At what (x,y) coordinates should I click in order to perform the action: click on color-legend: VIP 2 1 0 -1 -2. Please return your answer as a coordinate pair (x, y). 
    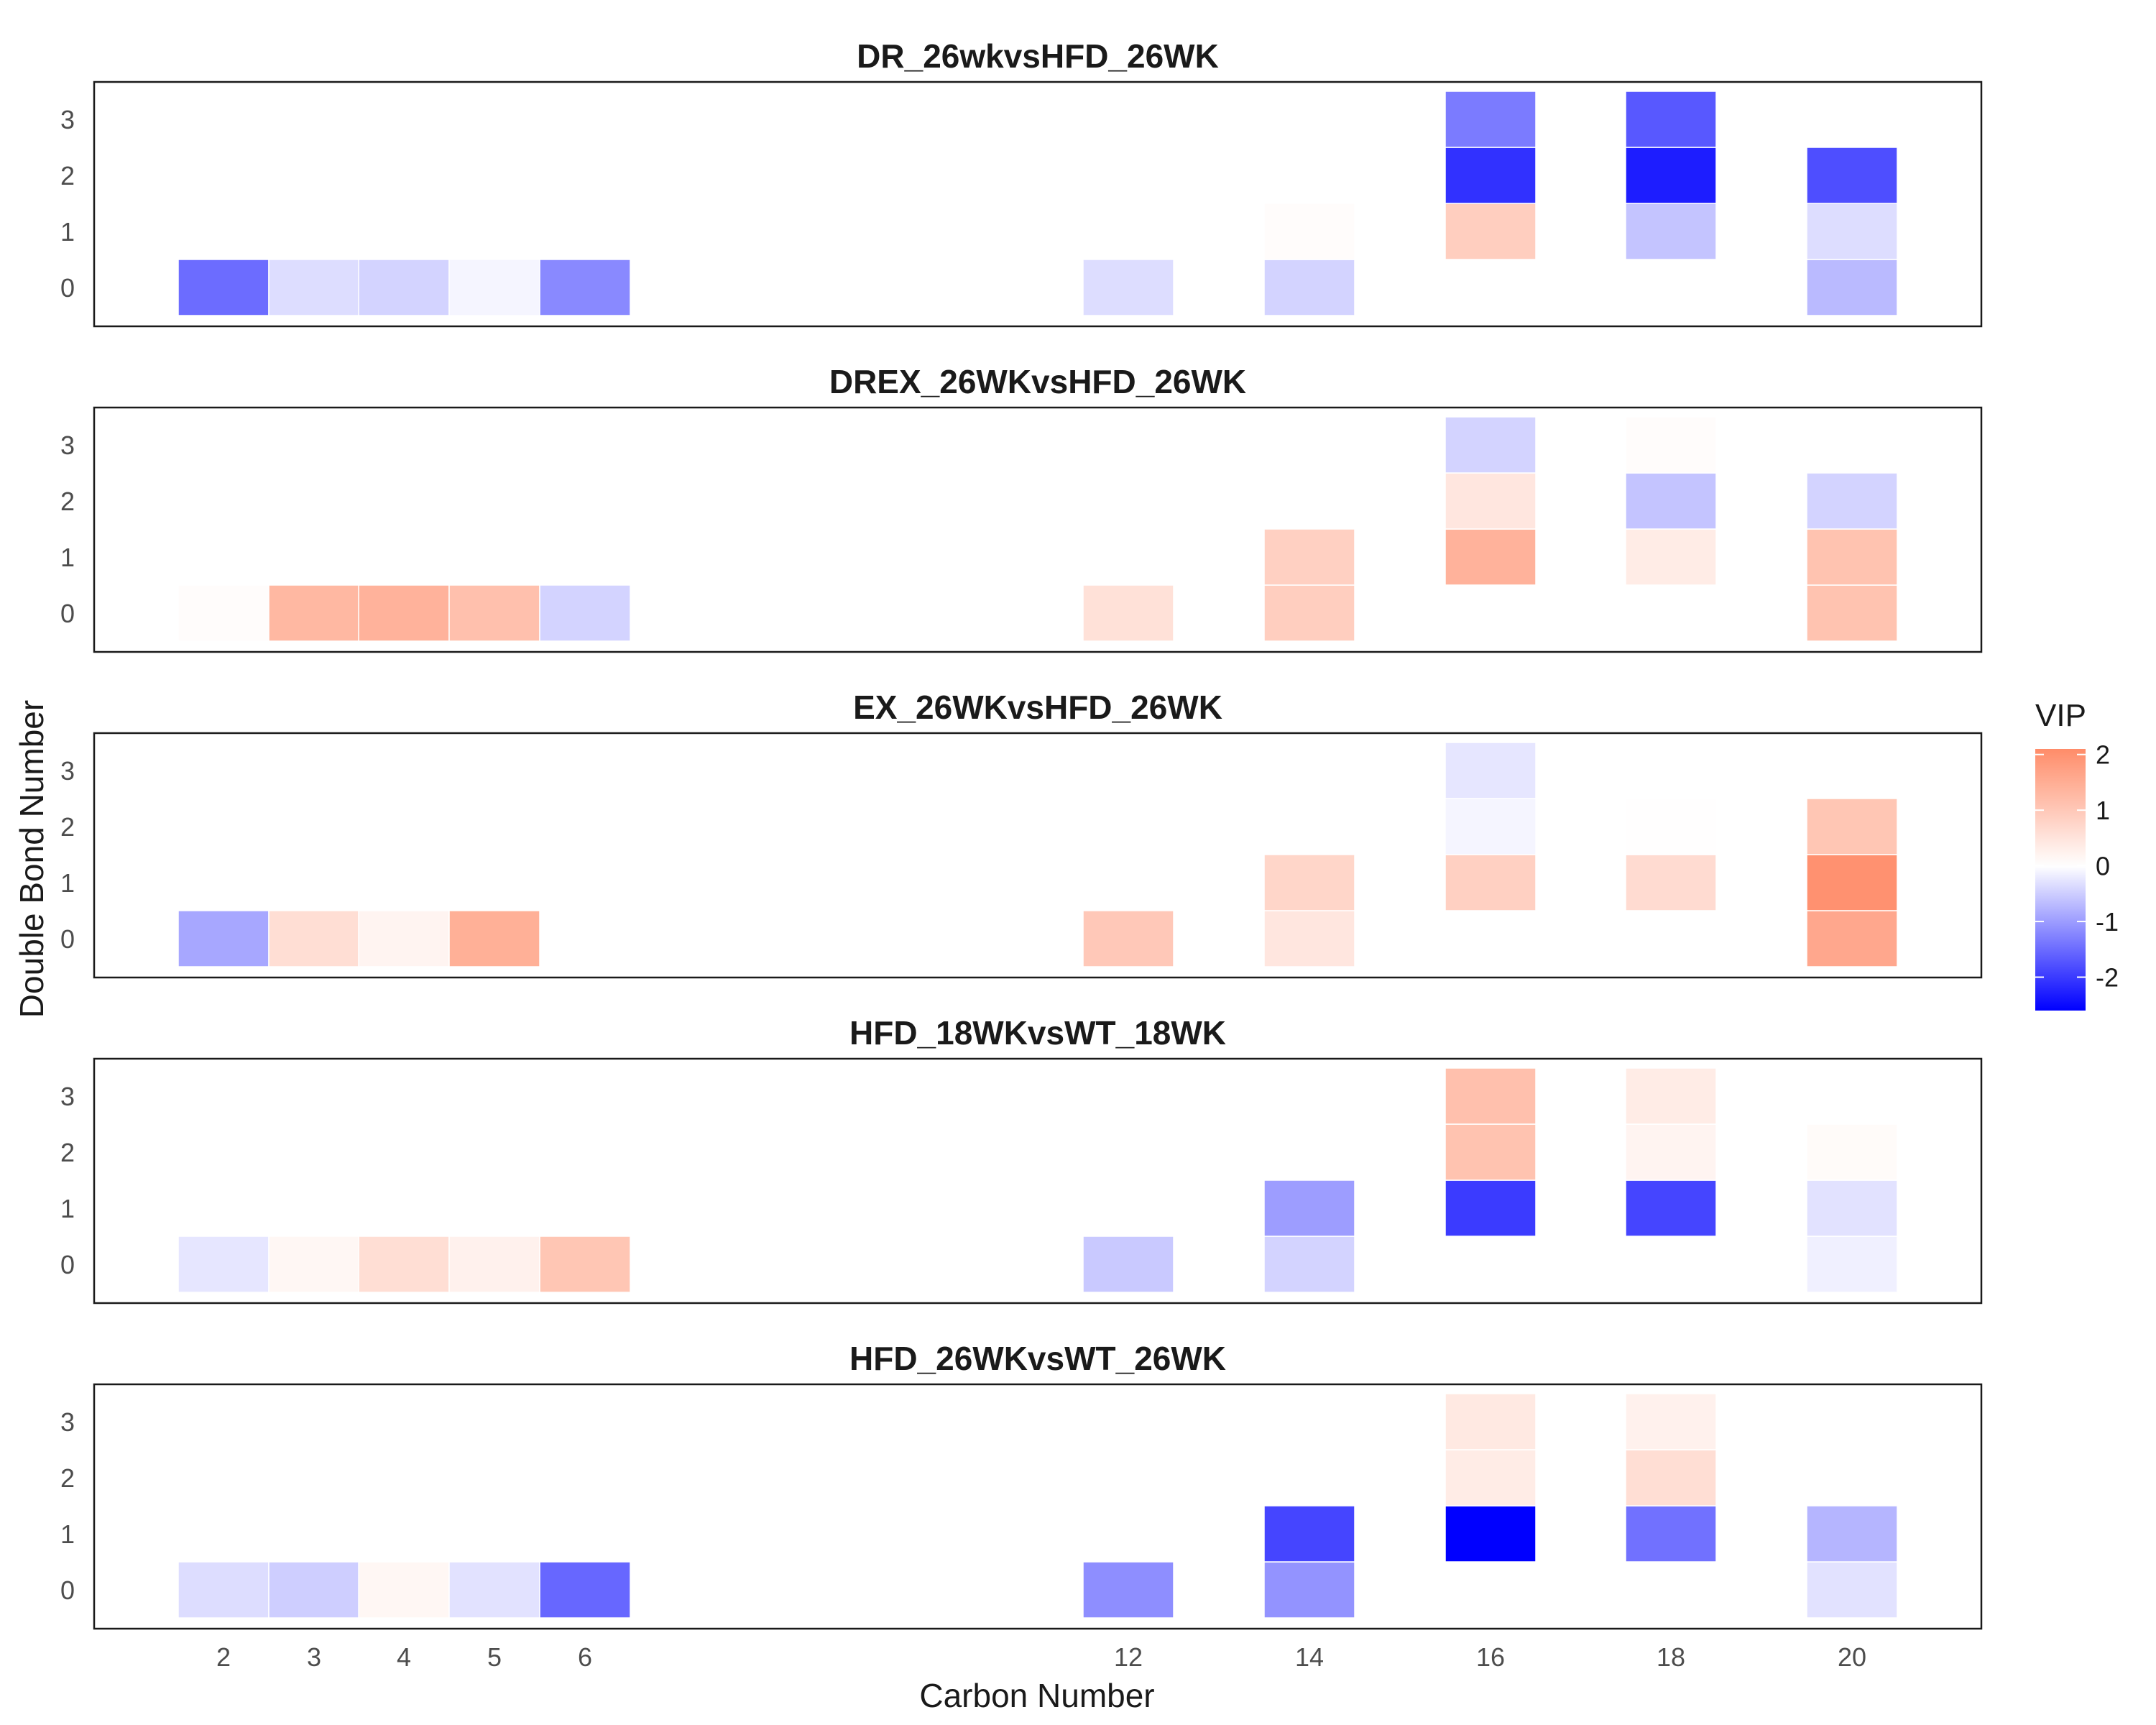
    Looking at the image, I should click on (2077, 854).